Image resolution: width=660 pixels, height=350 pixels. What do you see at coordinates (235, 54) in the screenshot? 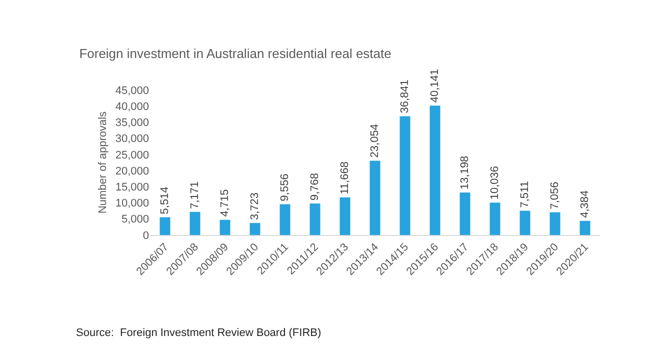
I see `chart-title: Foreign investment in Australian residential real estate` at bounding box center [235, 54].